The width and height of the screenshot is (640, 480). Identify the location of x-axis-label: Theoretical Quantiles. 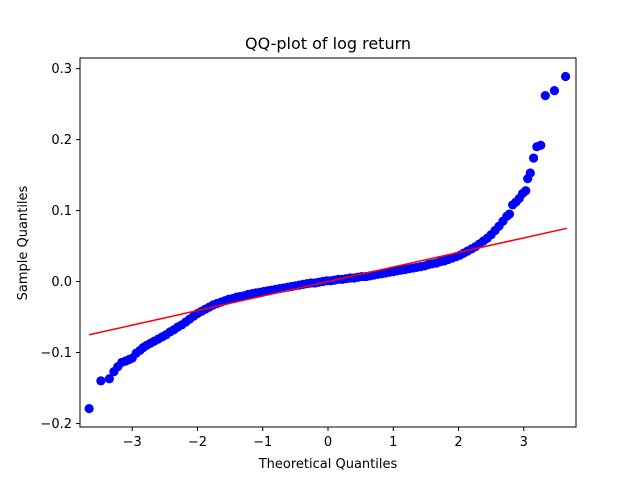
(328, 464).